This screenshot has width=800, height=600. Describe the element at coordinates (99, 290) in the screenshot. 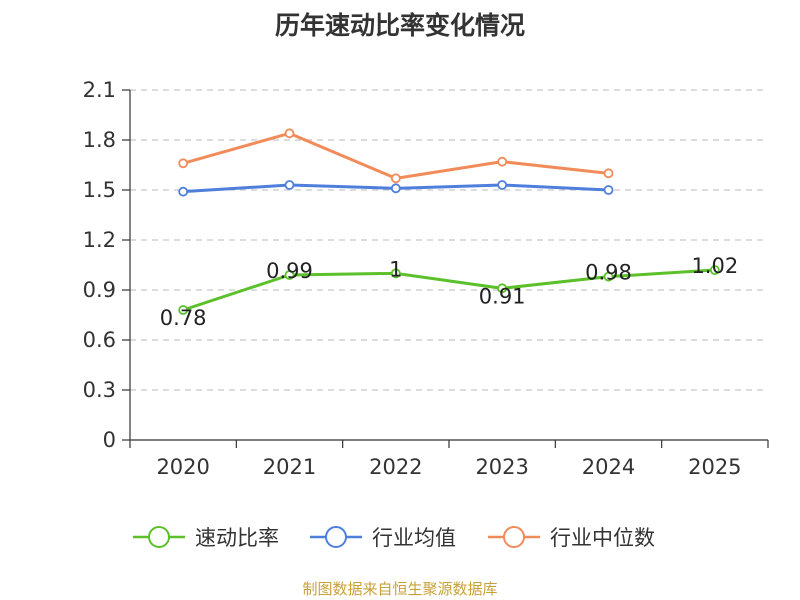

I see `y-tick-label-3: 0.9` at that location.